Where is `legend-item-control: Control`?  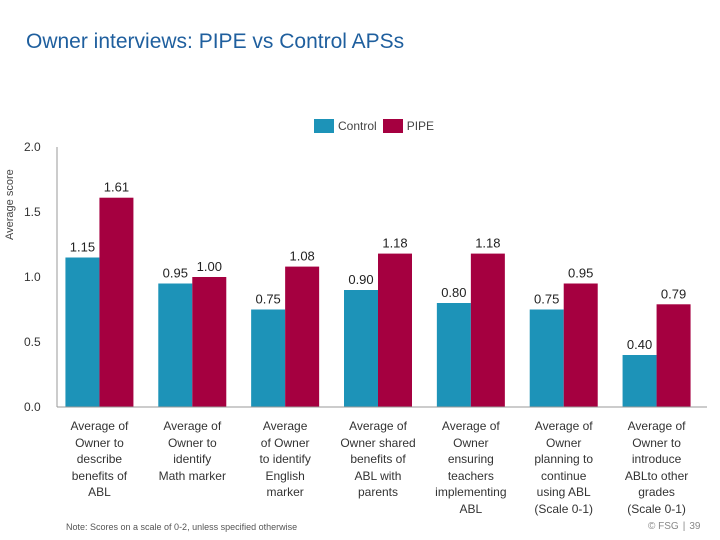 legend-item-control: Control is located at coordinates (345, 126).